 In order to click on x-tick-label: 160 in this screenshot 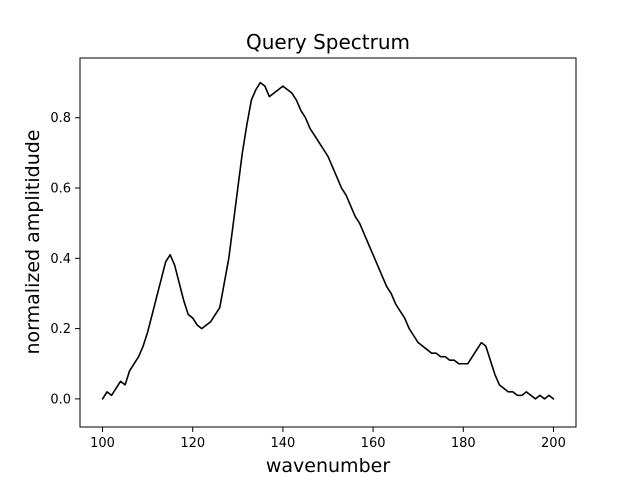, I will do `click(373, 443)`.